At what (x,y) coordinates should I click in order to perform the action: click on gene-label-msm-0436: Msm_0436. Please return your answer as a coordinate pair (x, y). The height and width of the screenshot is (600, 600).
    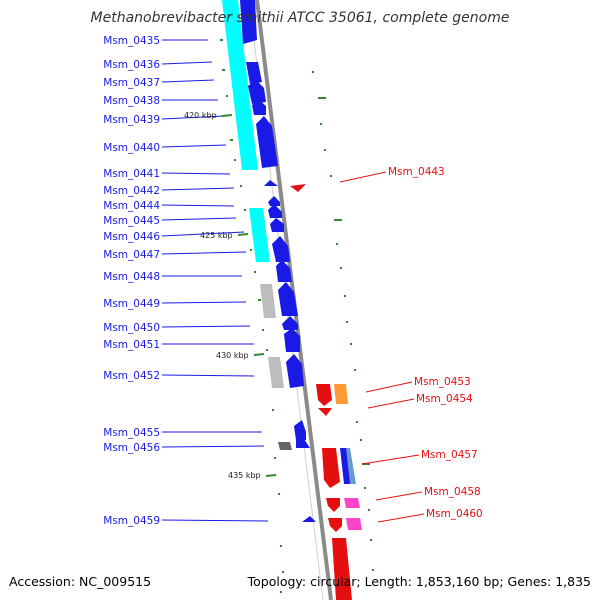
    Looking at the image, I should click on (131, 65).